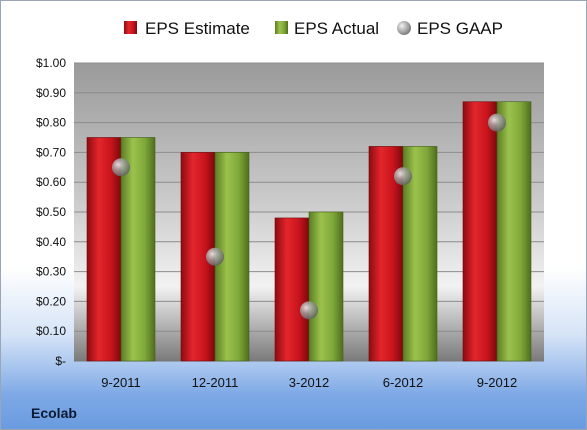  What do you see at coordinates (51, 182) in the screenshot?
I see `y-tick-label: $0.60` at bounding box center [51, 182].